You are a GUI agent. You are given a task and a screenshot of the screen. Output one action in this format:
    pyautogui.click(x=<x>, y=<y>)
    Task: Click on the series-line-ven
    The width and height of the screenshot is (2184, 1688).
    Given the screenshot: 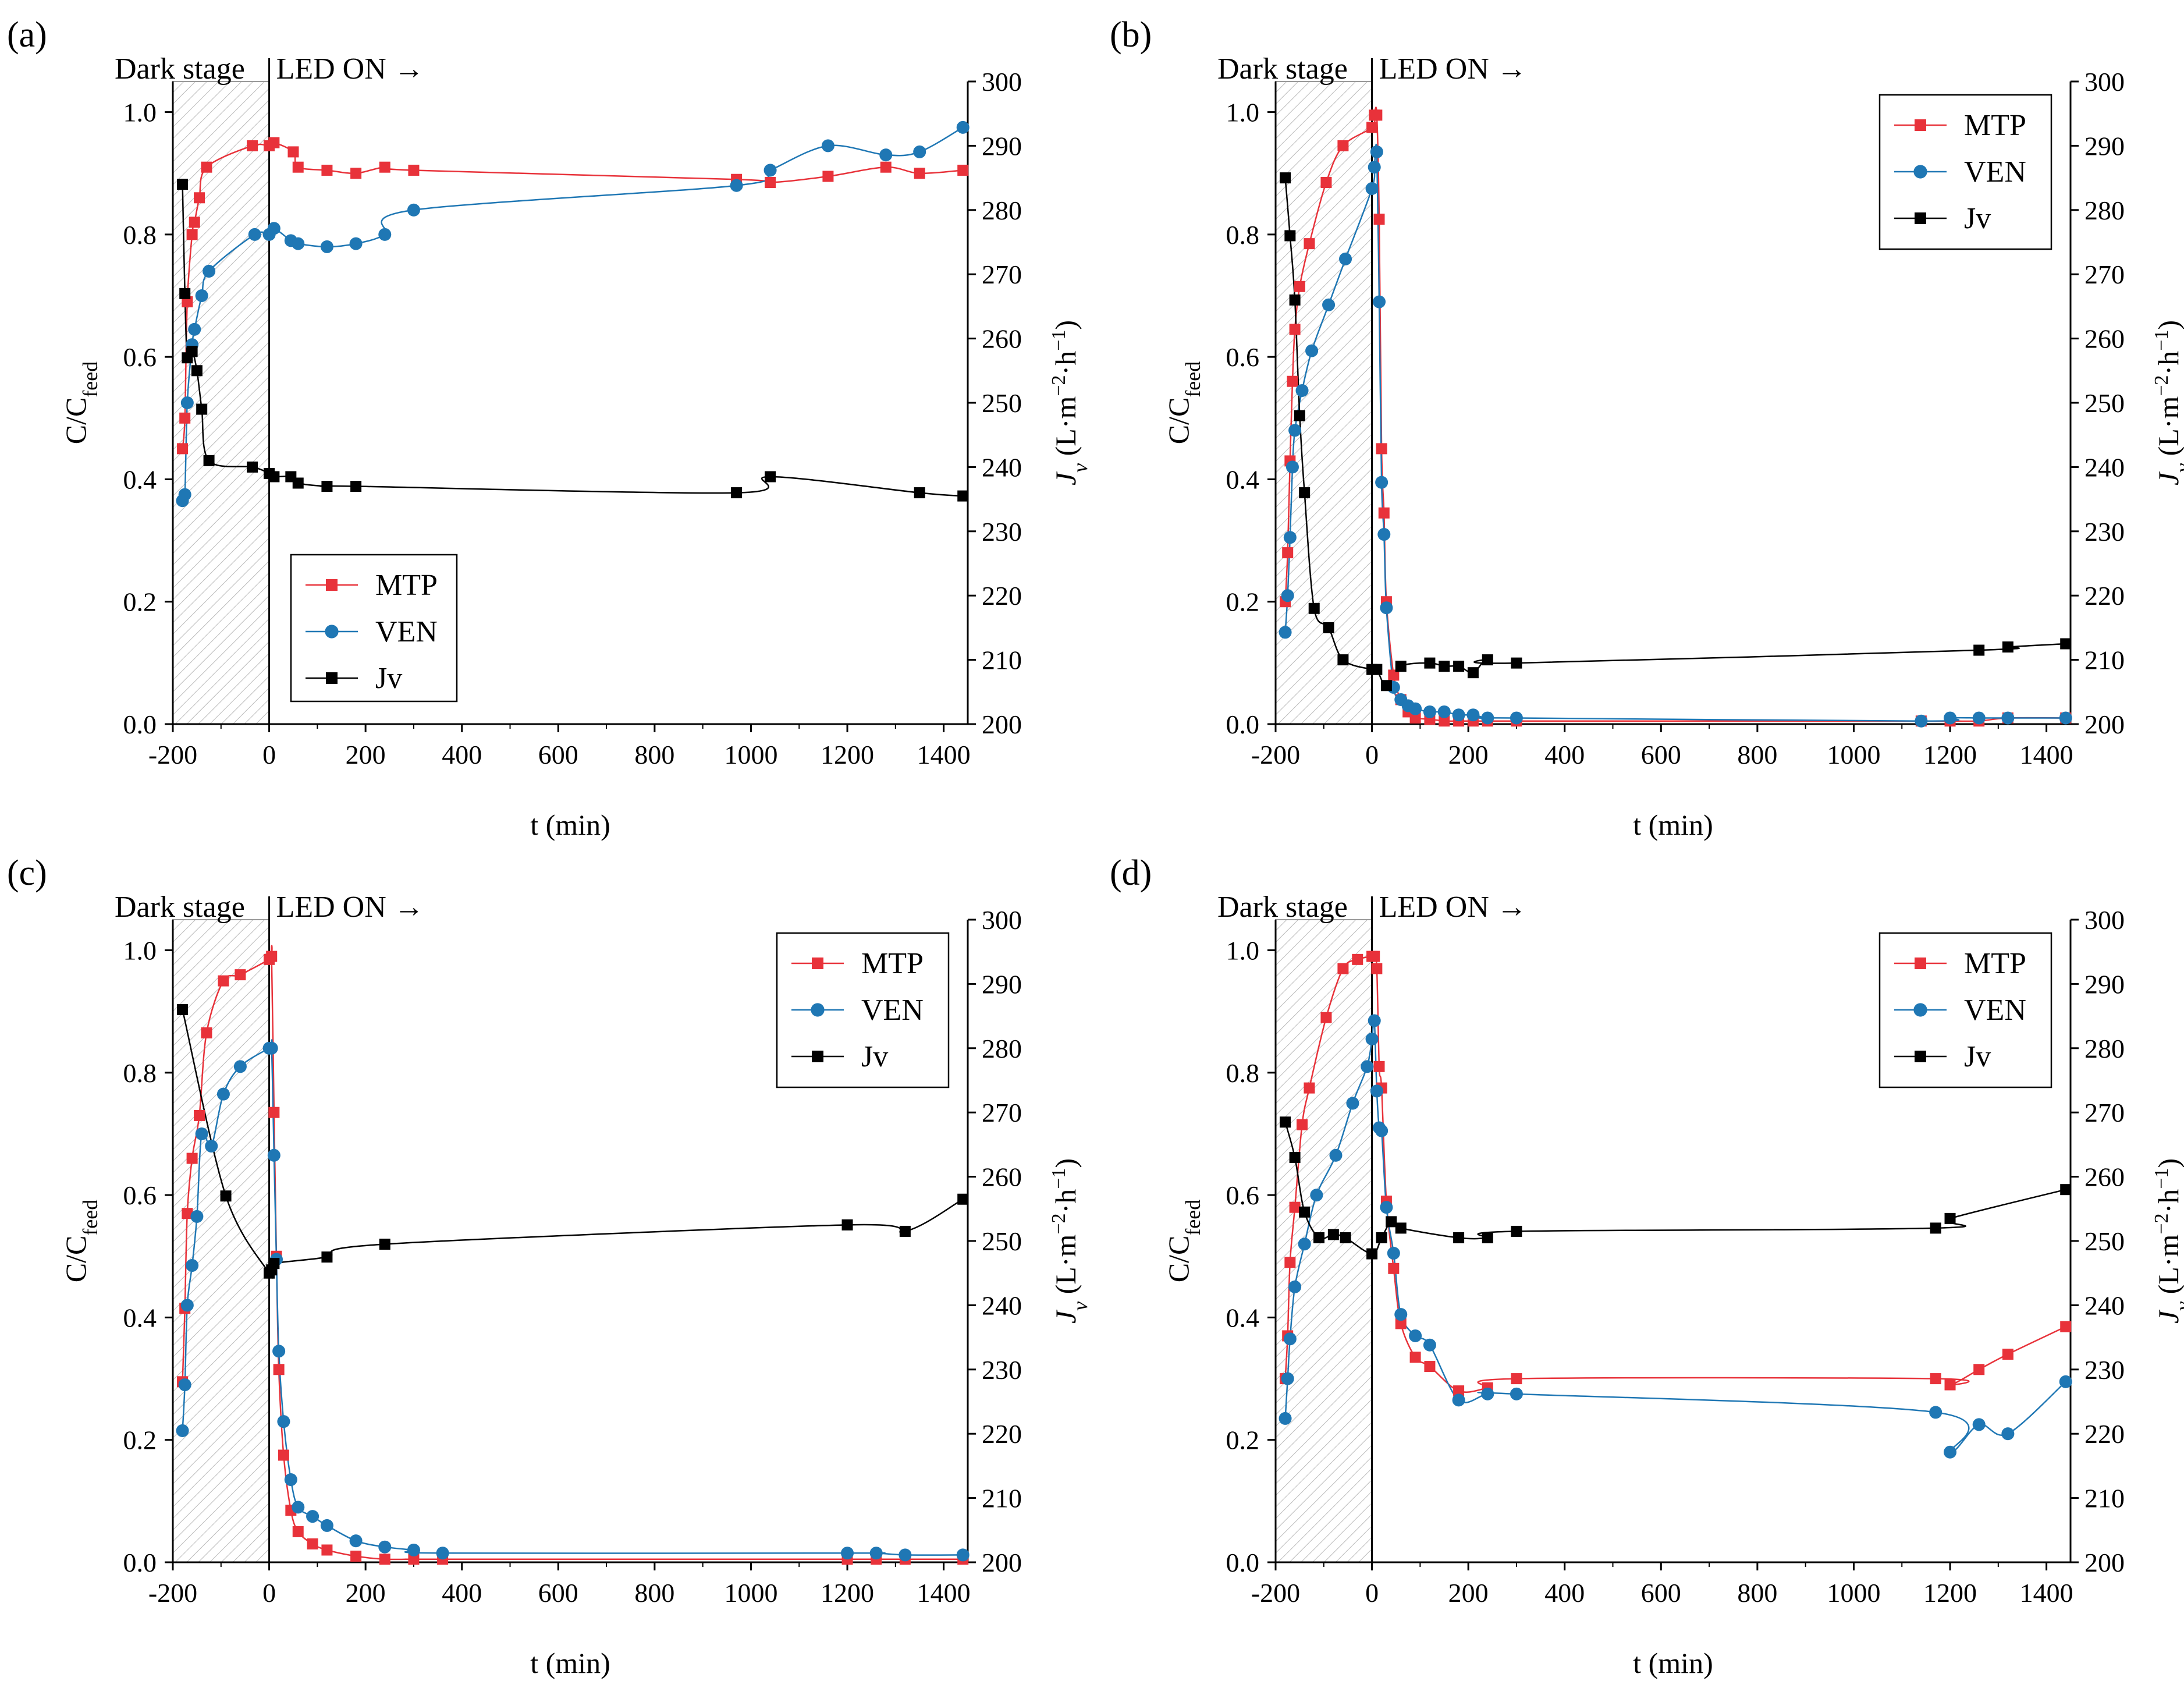 What is the action you would take?
    pyautogui.click(x=573, y=315)
    